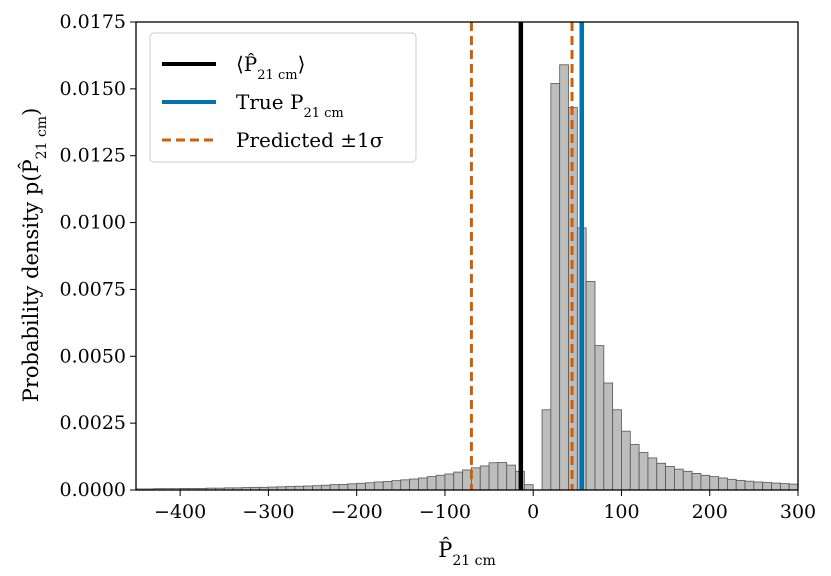 The width and height of the screenshot is (831, 576). Describe the element at coordinates (526, 256) in the screenshot. I see `reference-lines` at that location.